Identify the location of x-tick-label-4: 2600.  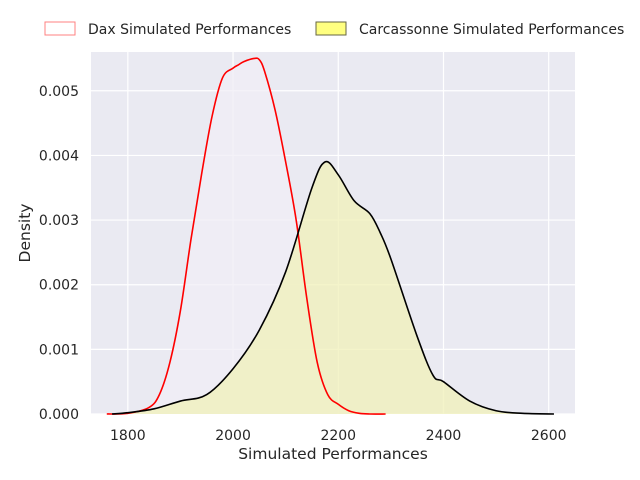
(549, 436).